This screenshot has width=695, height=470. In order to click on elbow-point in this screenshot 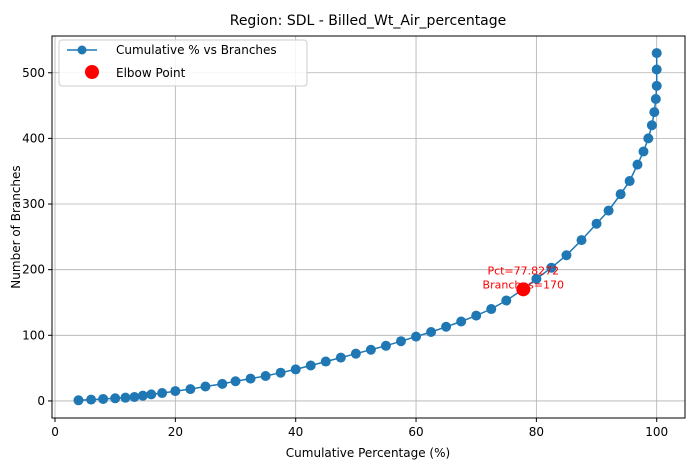, I will do `click(523, 289)`.